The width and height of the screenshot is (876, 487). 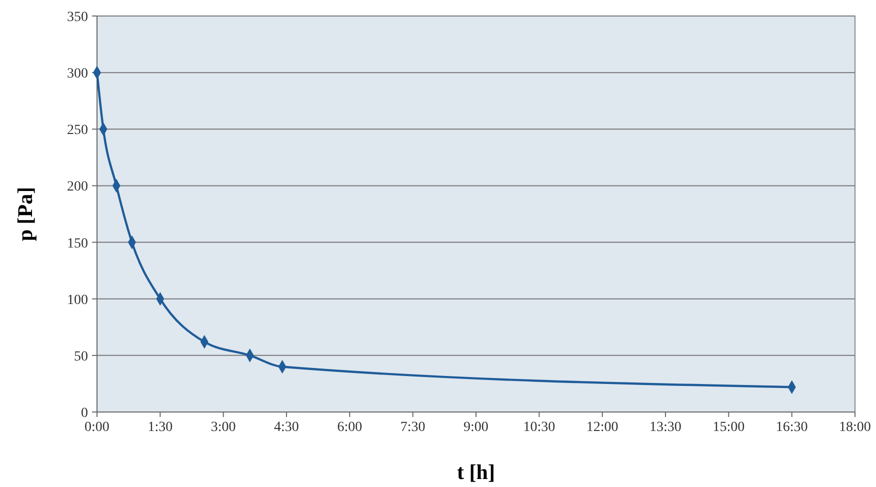 I want to click on y-axis-title: p [Pa], so click(x=25, y=214).